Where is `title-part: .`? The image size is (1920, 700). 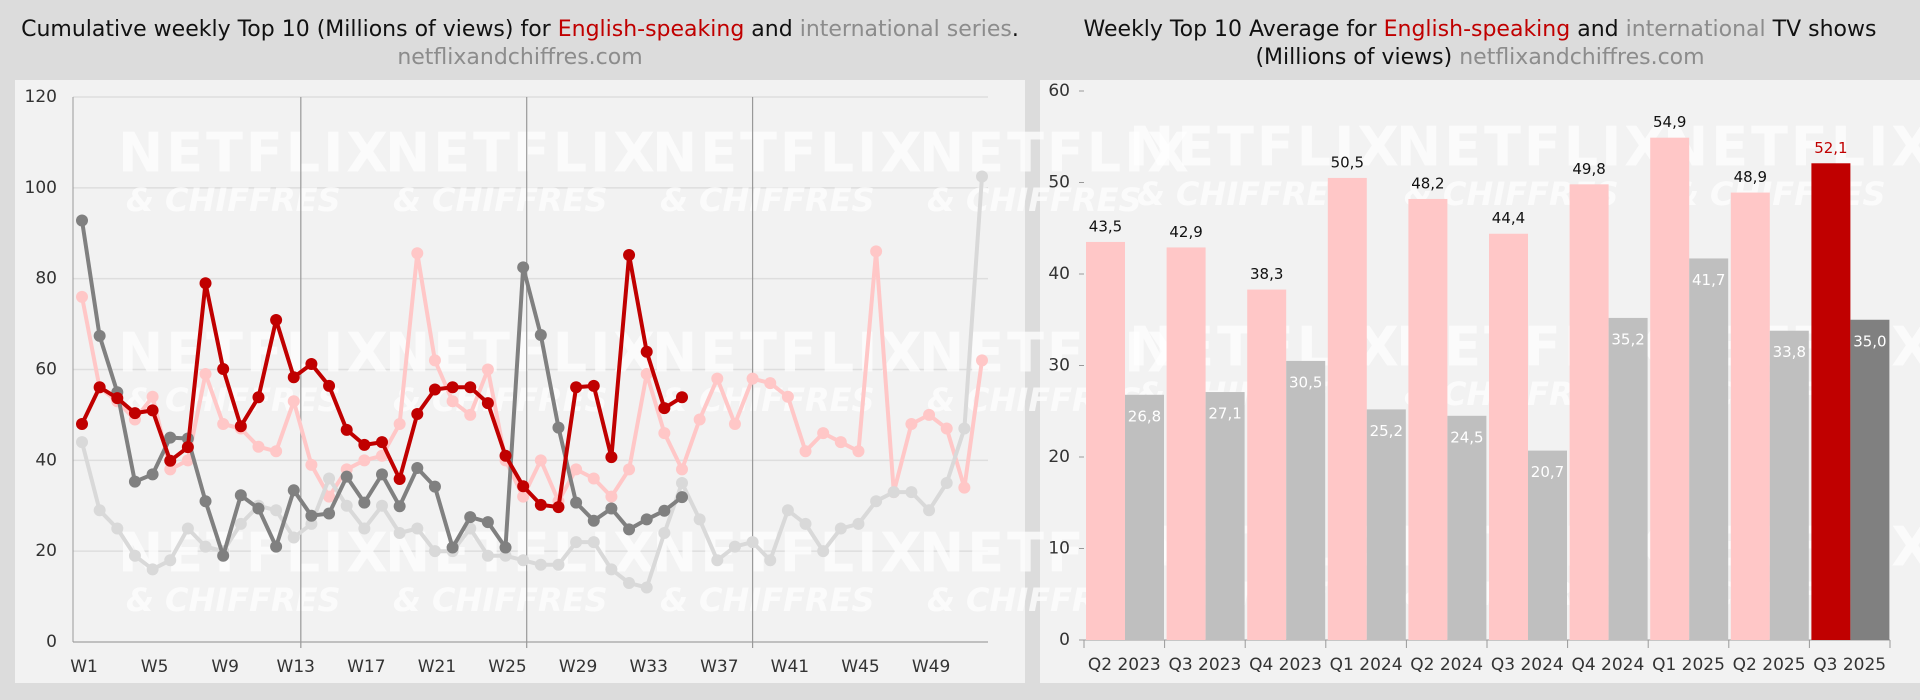
title-part: . is located at coordinates (1015, 29).